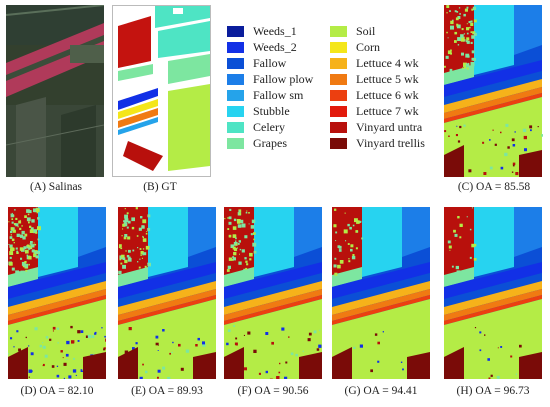 This screenshot has width=550, height=407. What do you see at coordinates (368, 46) in the screenshot?
I see `legend-label: Corn` at bounding box center [368, 46].